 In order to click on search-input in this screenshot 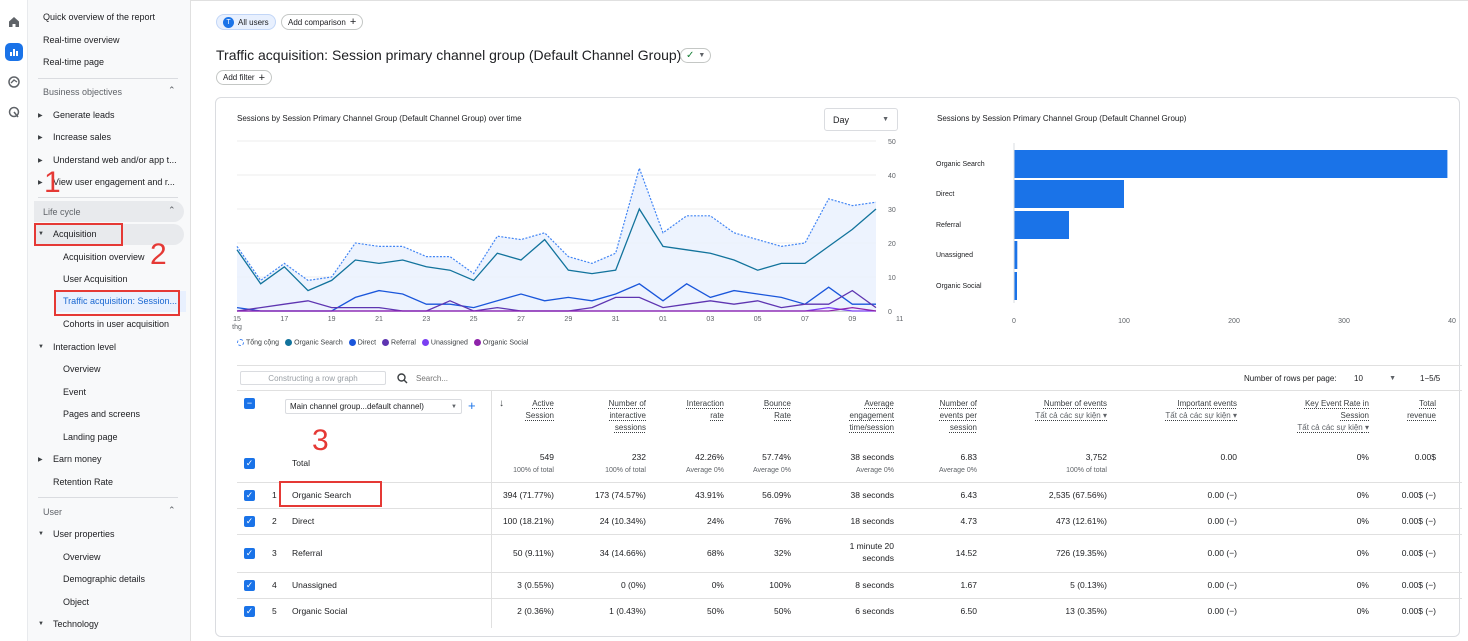, I will do `click(456, 378)`.